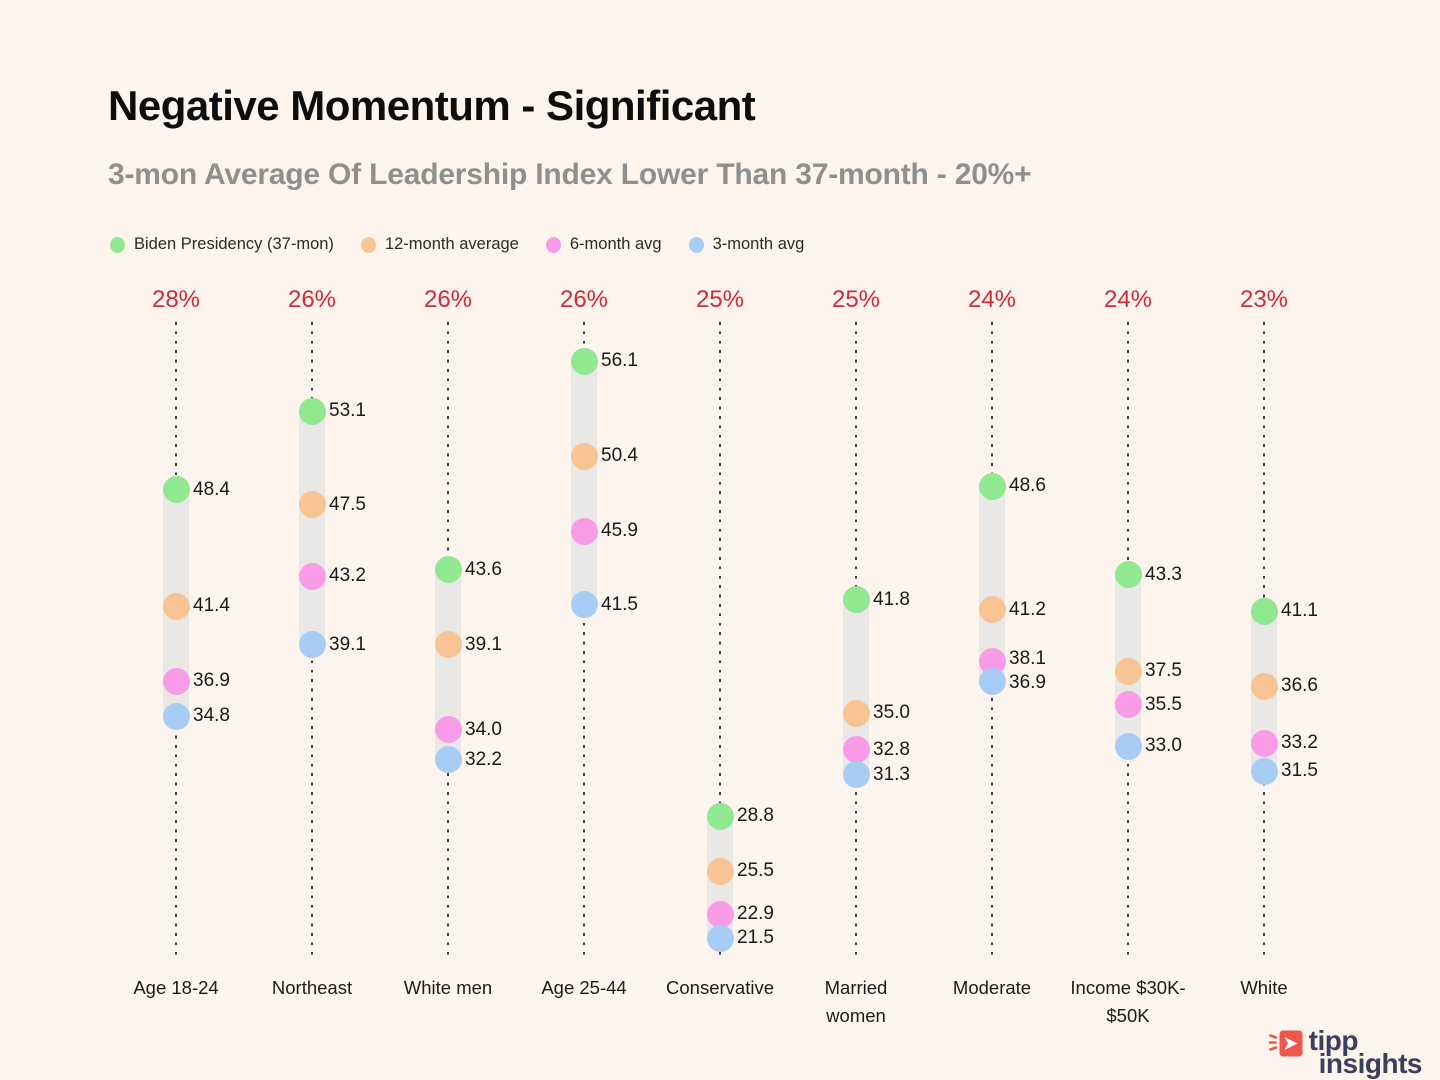  What do you see at coordinates (891, 749) in the screenshot?
I see `value-label: 32.8` at bounding box center [891, 749].